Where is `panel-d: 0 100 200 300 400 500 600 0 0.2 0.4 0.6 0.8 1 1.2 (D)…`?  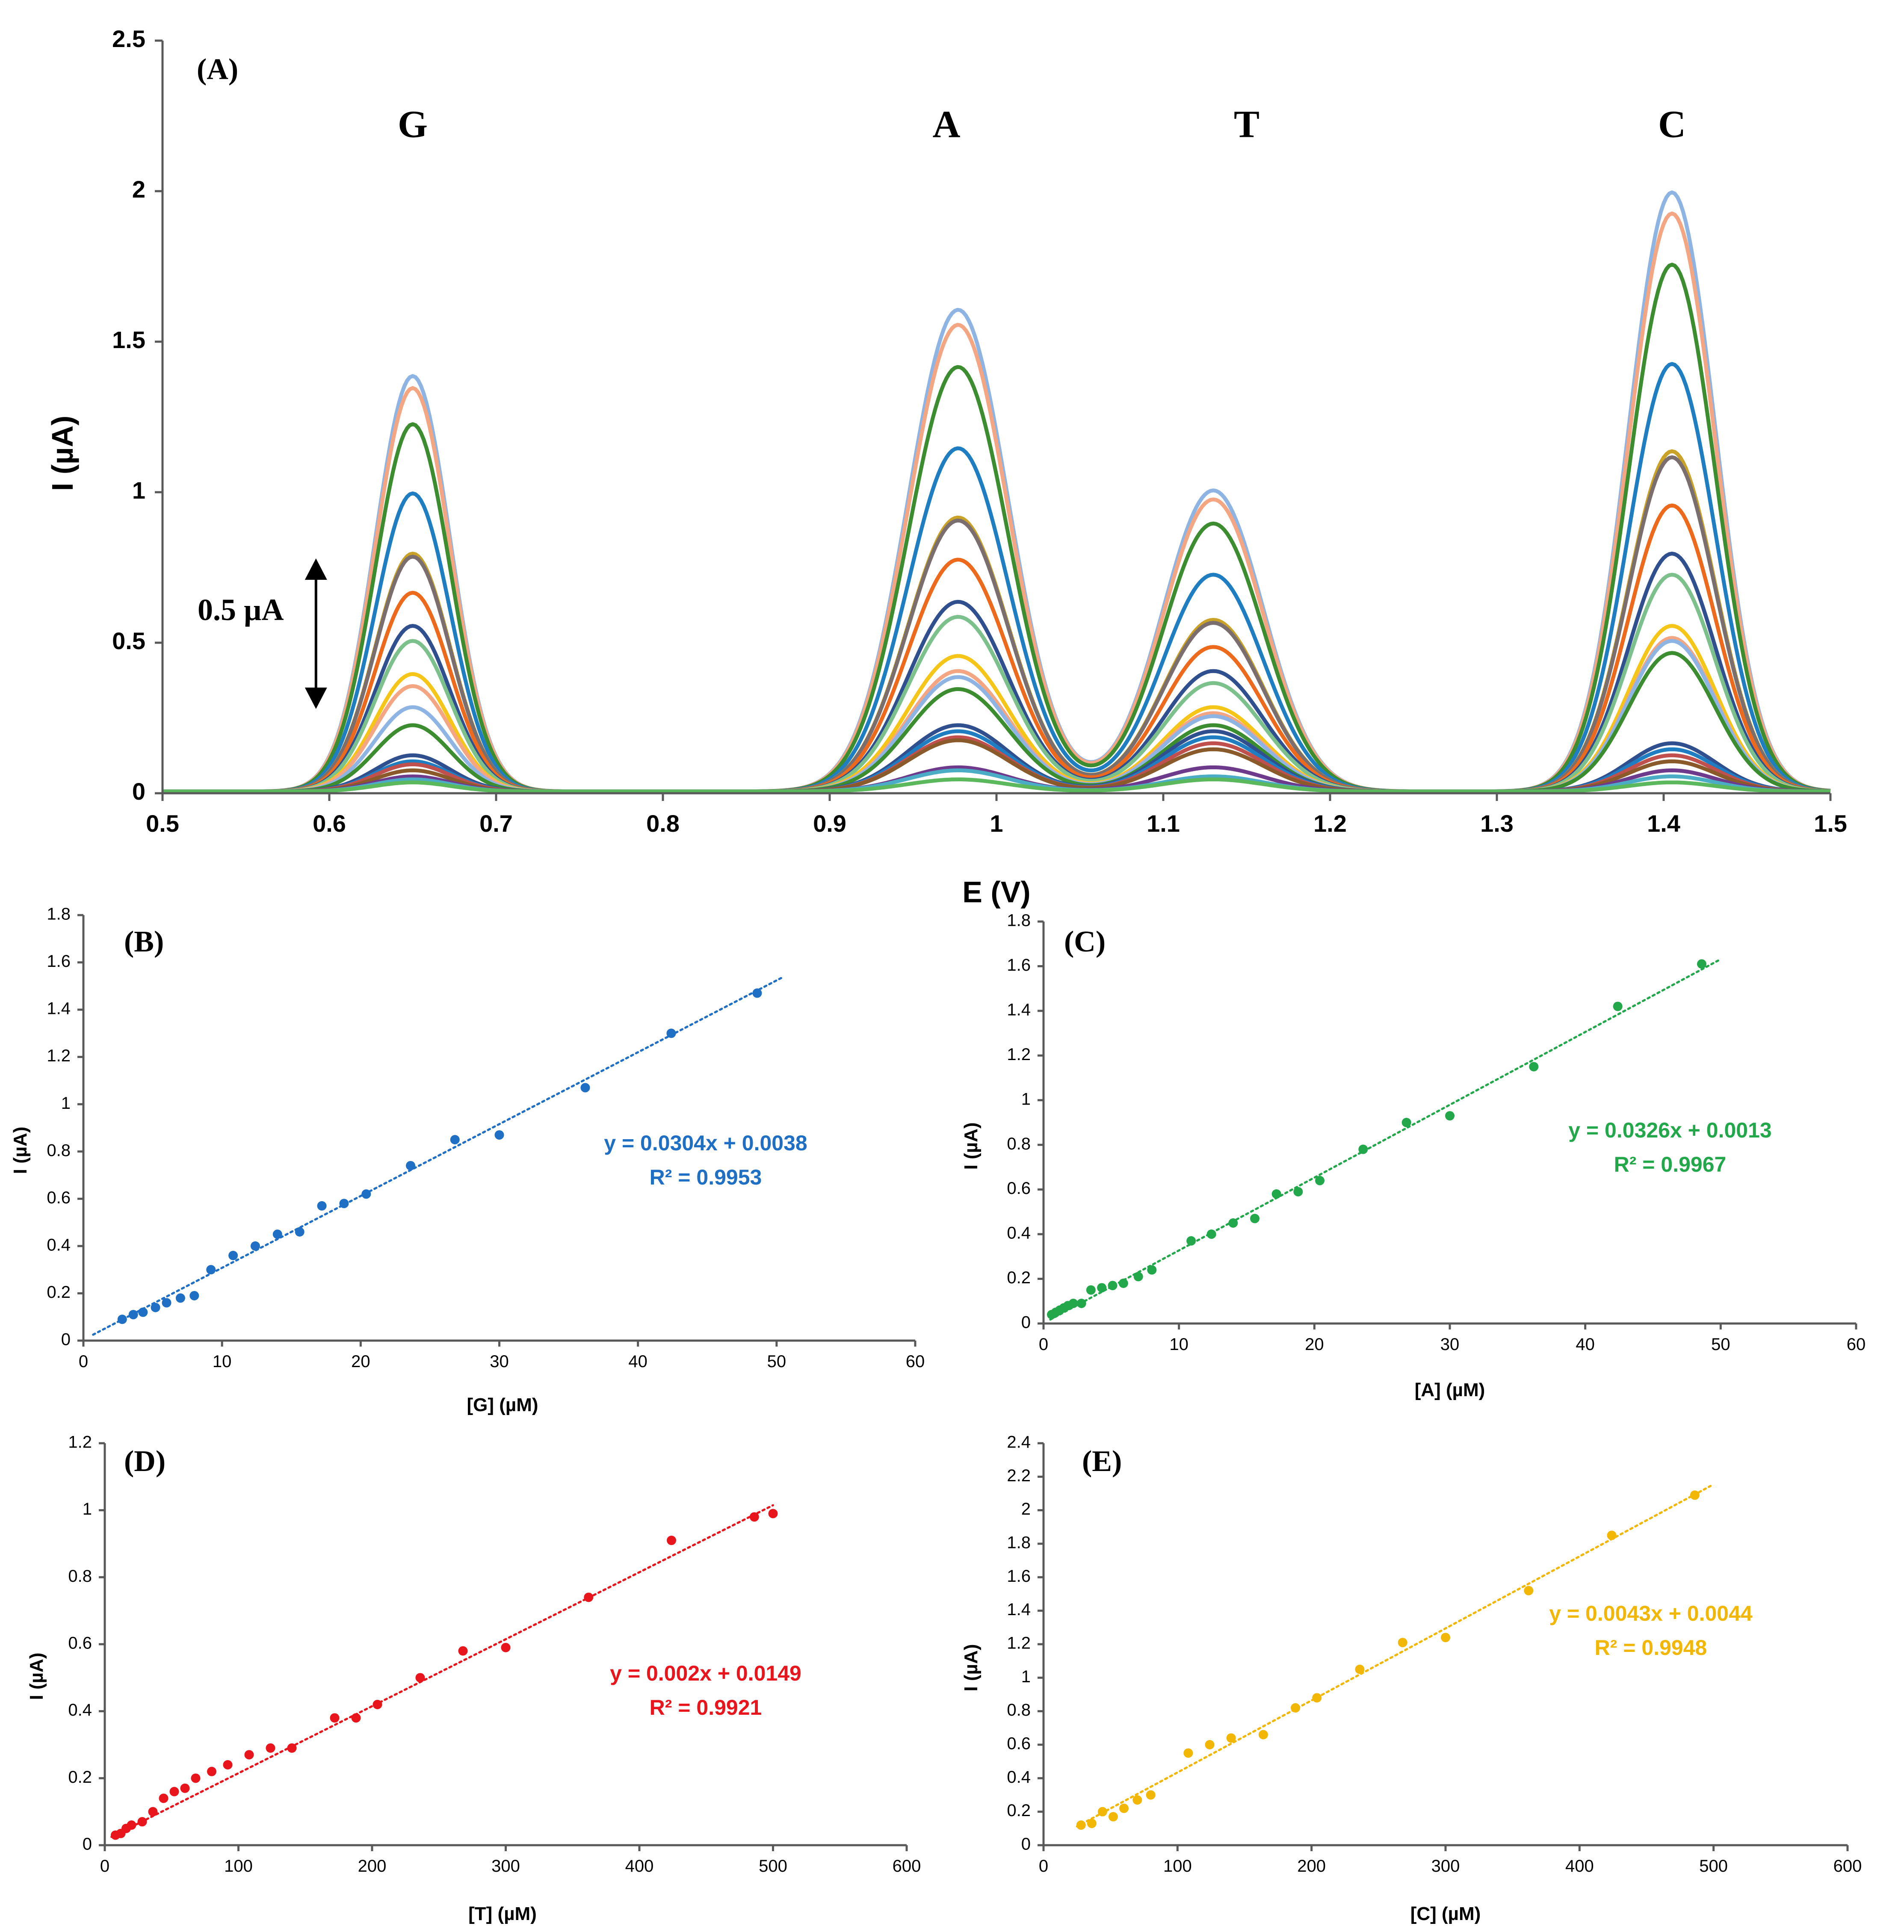 panel-d: 0 100 200 300 400 500 600 0 0.2 0.4 0.6 0.8 1 1.2 (D)… is located at coordinates (473, 1678).